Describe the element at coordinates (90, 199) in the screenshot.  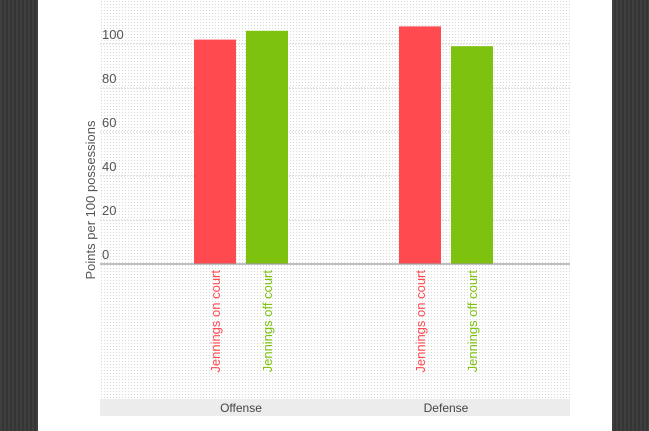
I see `y-axis-label: Points per 100 possessions` at that location.